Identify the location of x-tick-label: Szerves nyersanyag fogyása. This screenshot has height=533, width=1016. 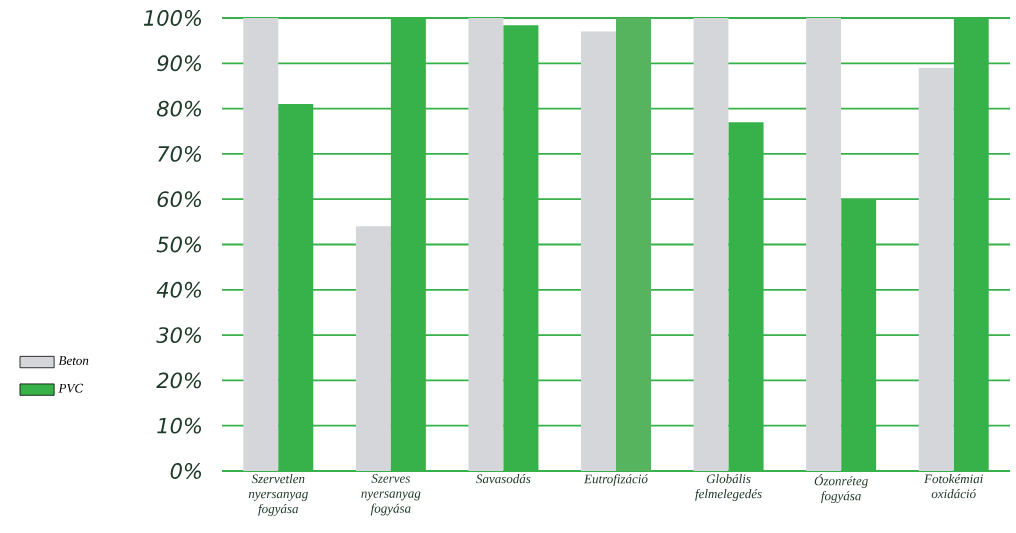
(391, 495).